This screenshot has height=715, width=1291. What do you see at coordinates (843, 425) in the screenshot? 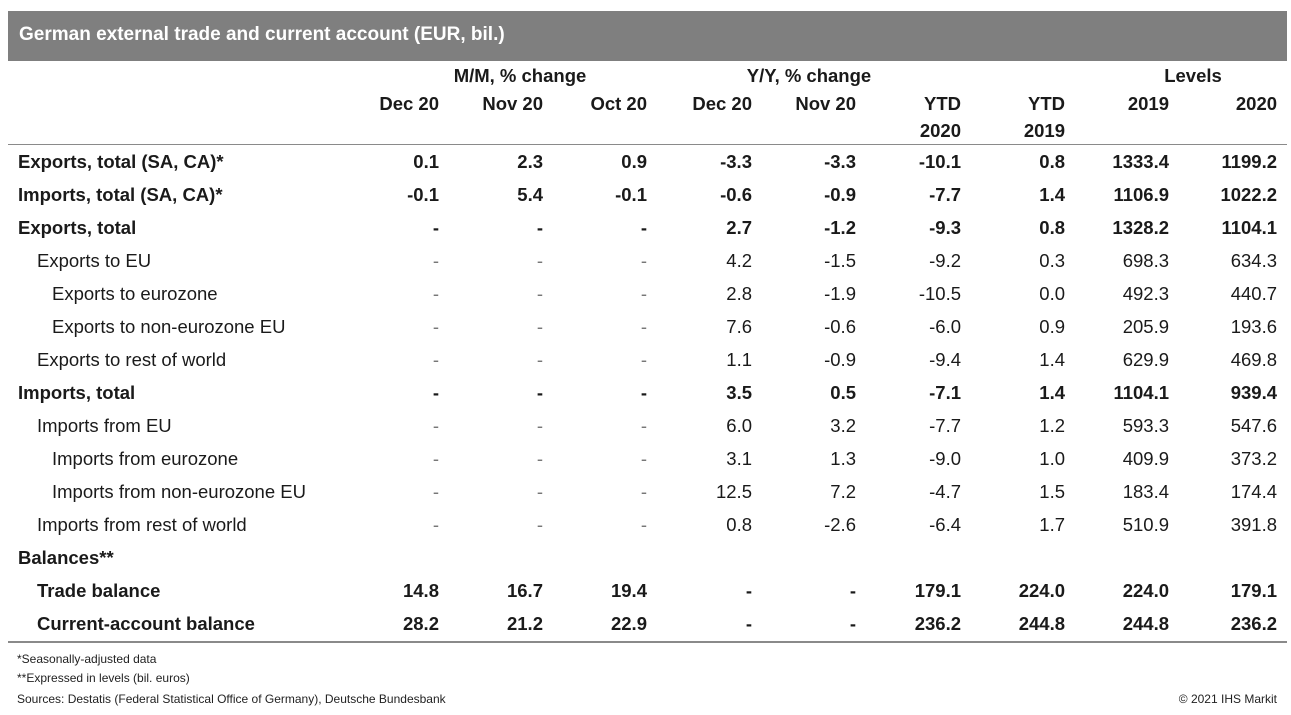
I see `table-cell: 3.2` at bounding box center [843, 425].